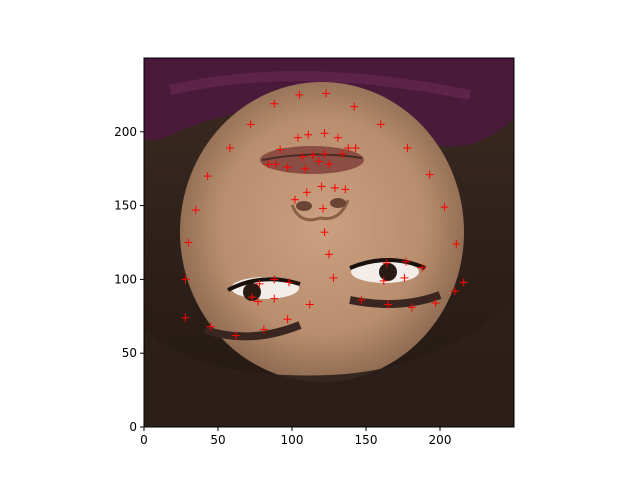 Image resolution: width=640 pixels, height=480 pixels. What do you see at coordinates (125, 206) in the screenshot?
I see `y-tick-label: 150` at bounding box center [125, 206].